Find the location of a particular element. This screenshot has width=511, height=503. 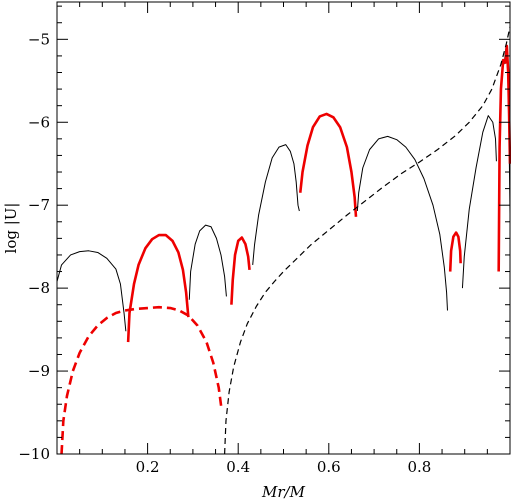

y-tick-label: −5 is located at coordinates (39, 39).